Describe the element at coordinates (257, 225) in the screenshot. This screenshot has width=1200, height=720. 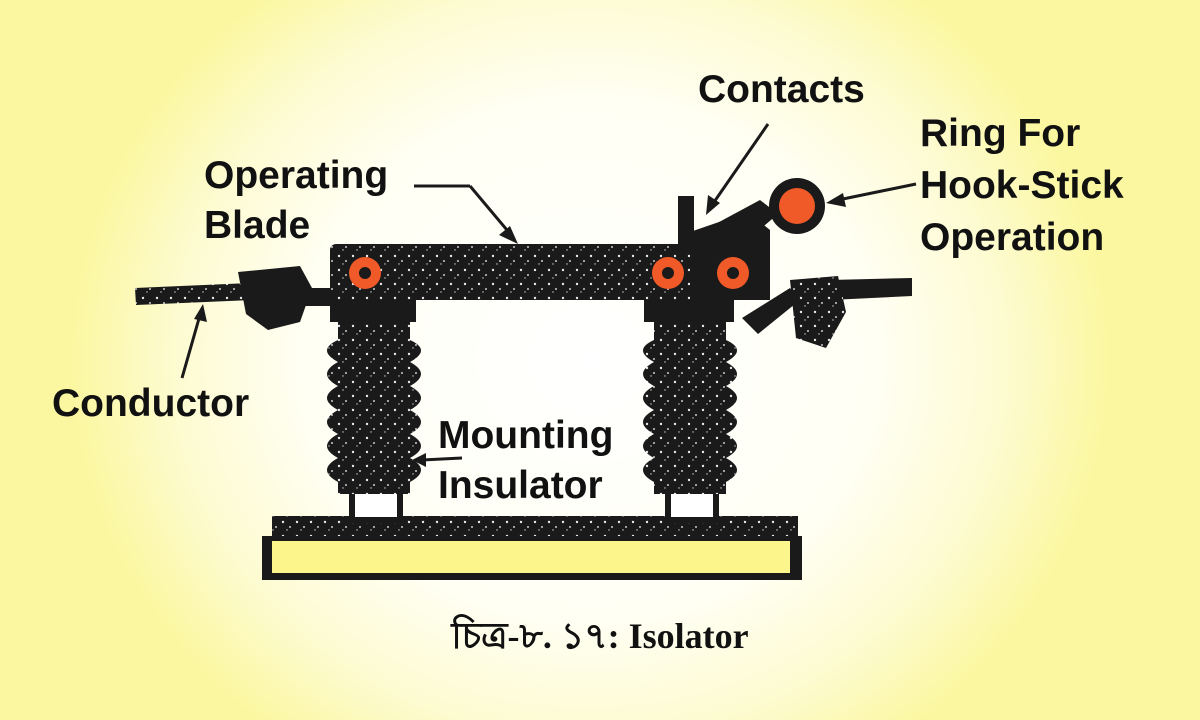
I see `label-blade-line-2: Blade` at that location.